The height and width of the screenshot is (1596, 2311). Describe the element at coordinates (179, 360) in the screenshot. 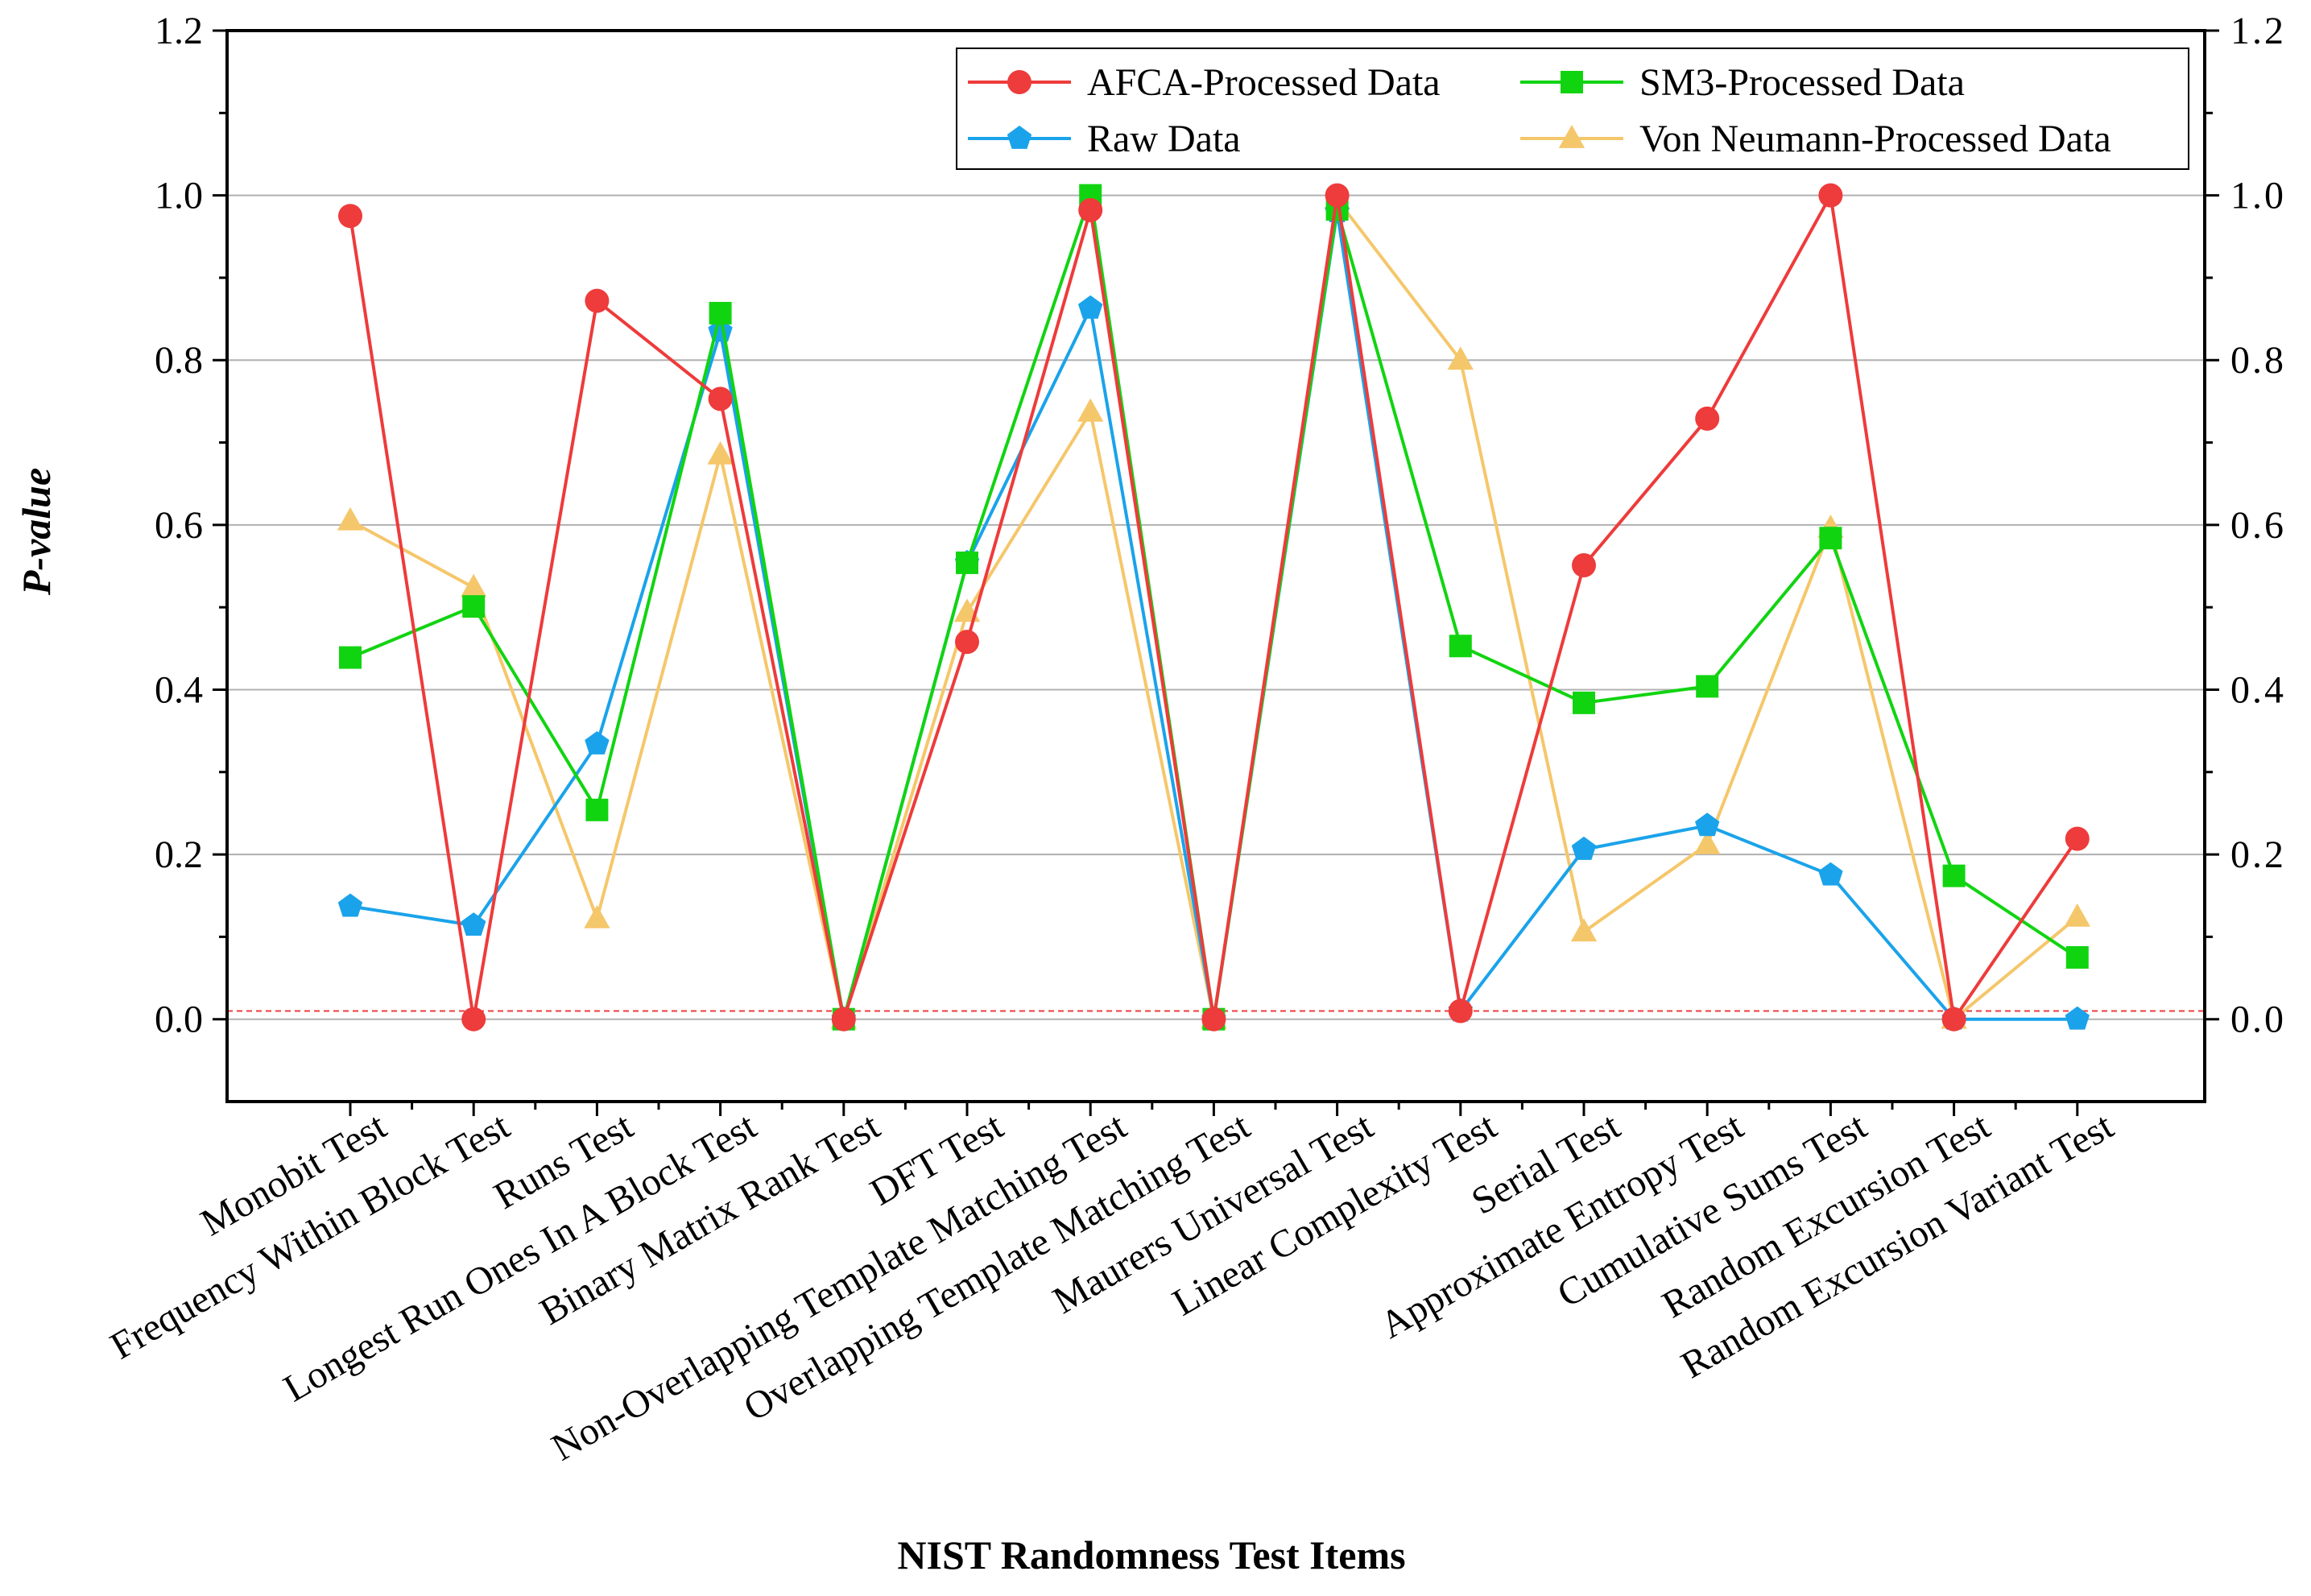

I see `y-tick-label: 0.8` at that location.